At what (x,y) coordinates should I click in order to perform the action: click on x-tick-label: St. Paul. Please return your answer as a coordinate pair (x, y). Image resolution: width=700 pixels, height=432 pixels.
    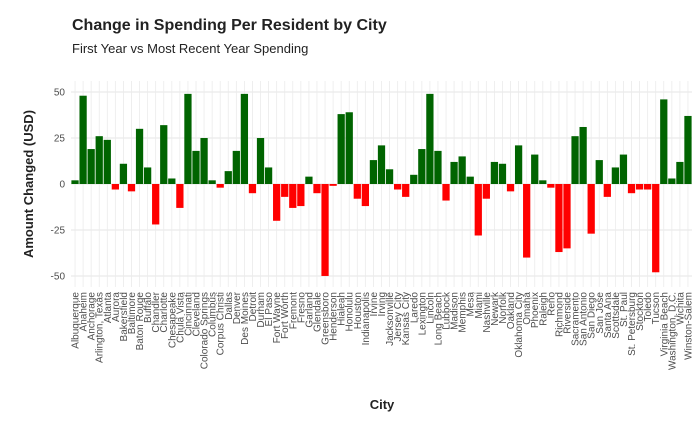
    Looking at the image, I should click on (624, 309).